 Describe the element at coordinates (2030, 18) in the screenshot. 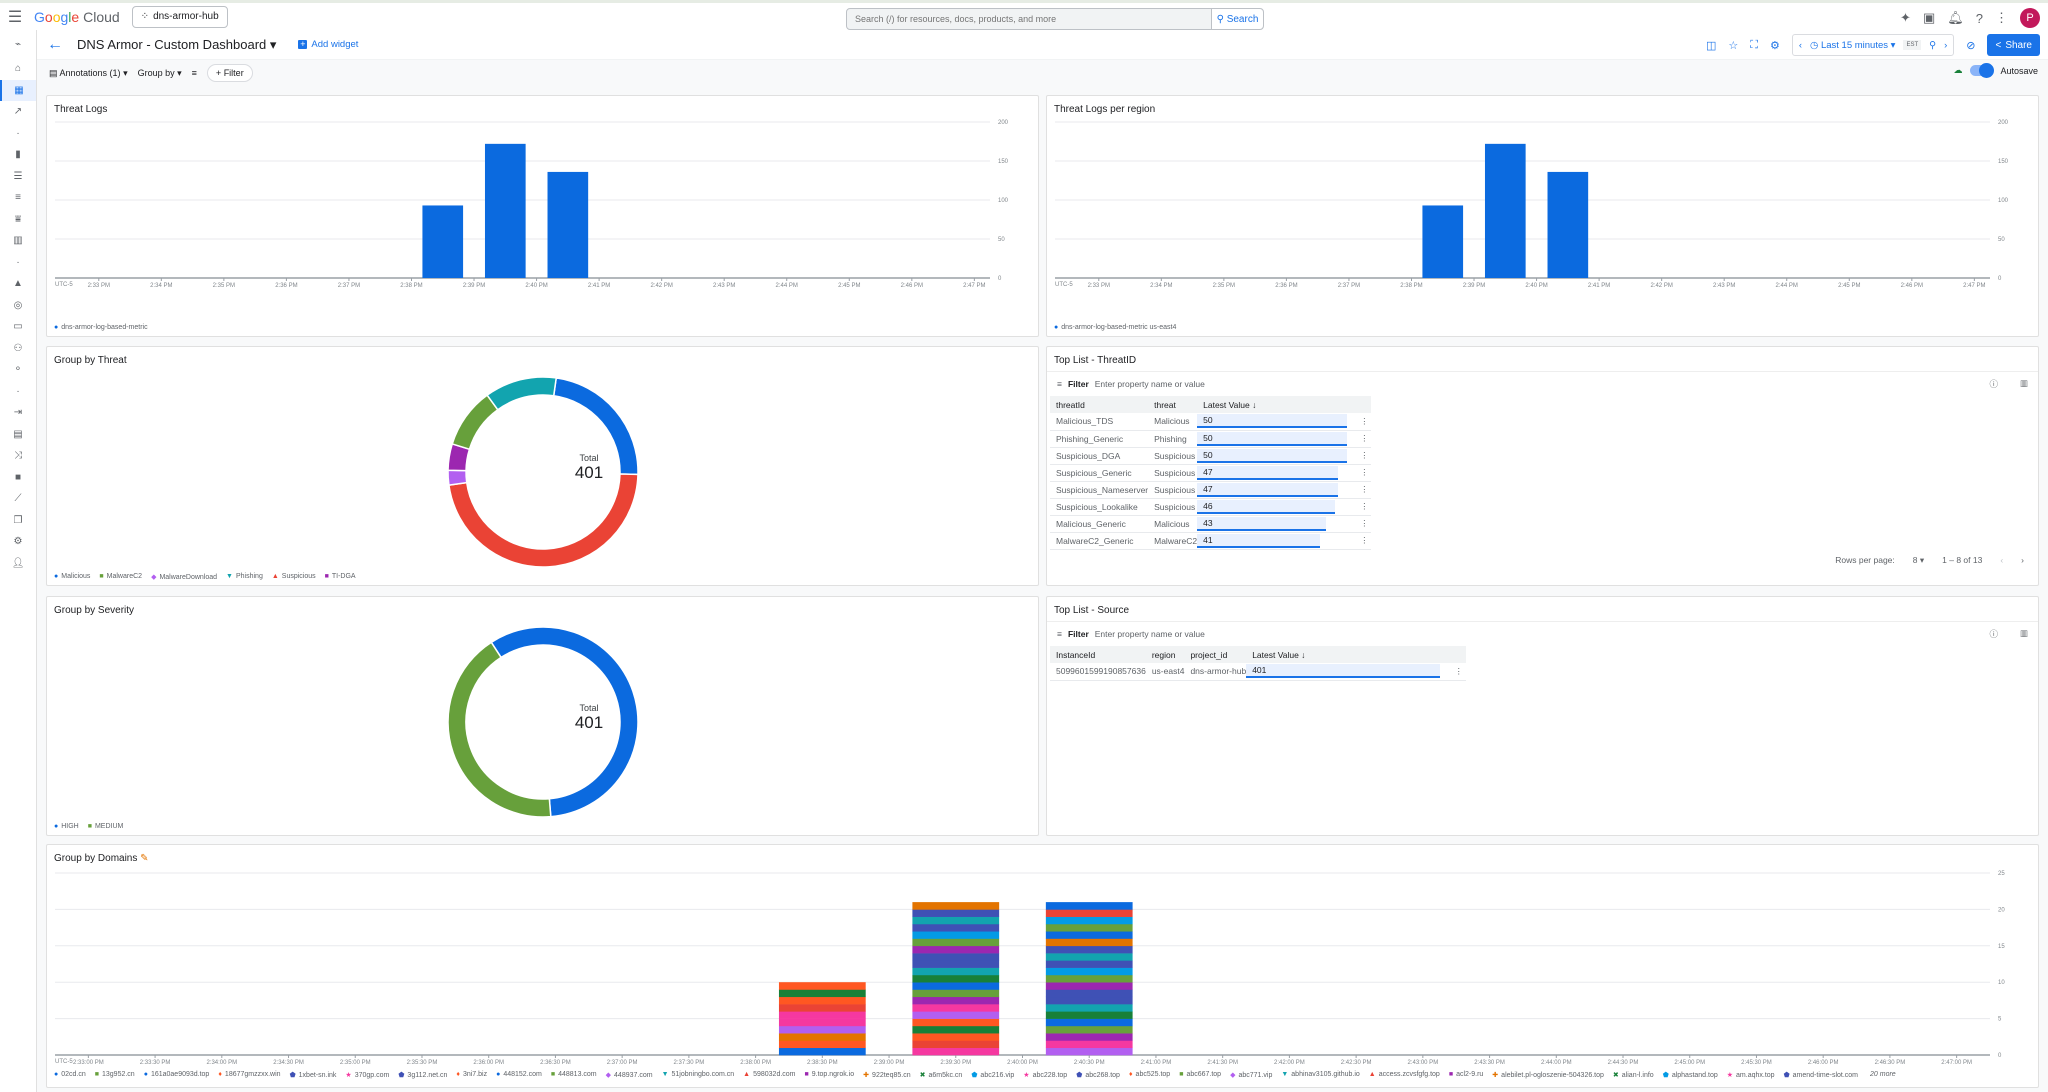

I see `avatar: P` at that location.